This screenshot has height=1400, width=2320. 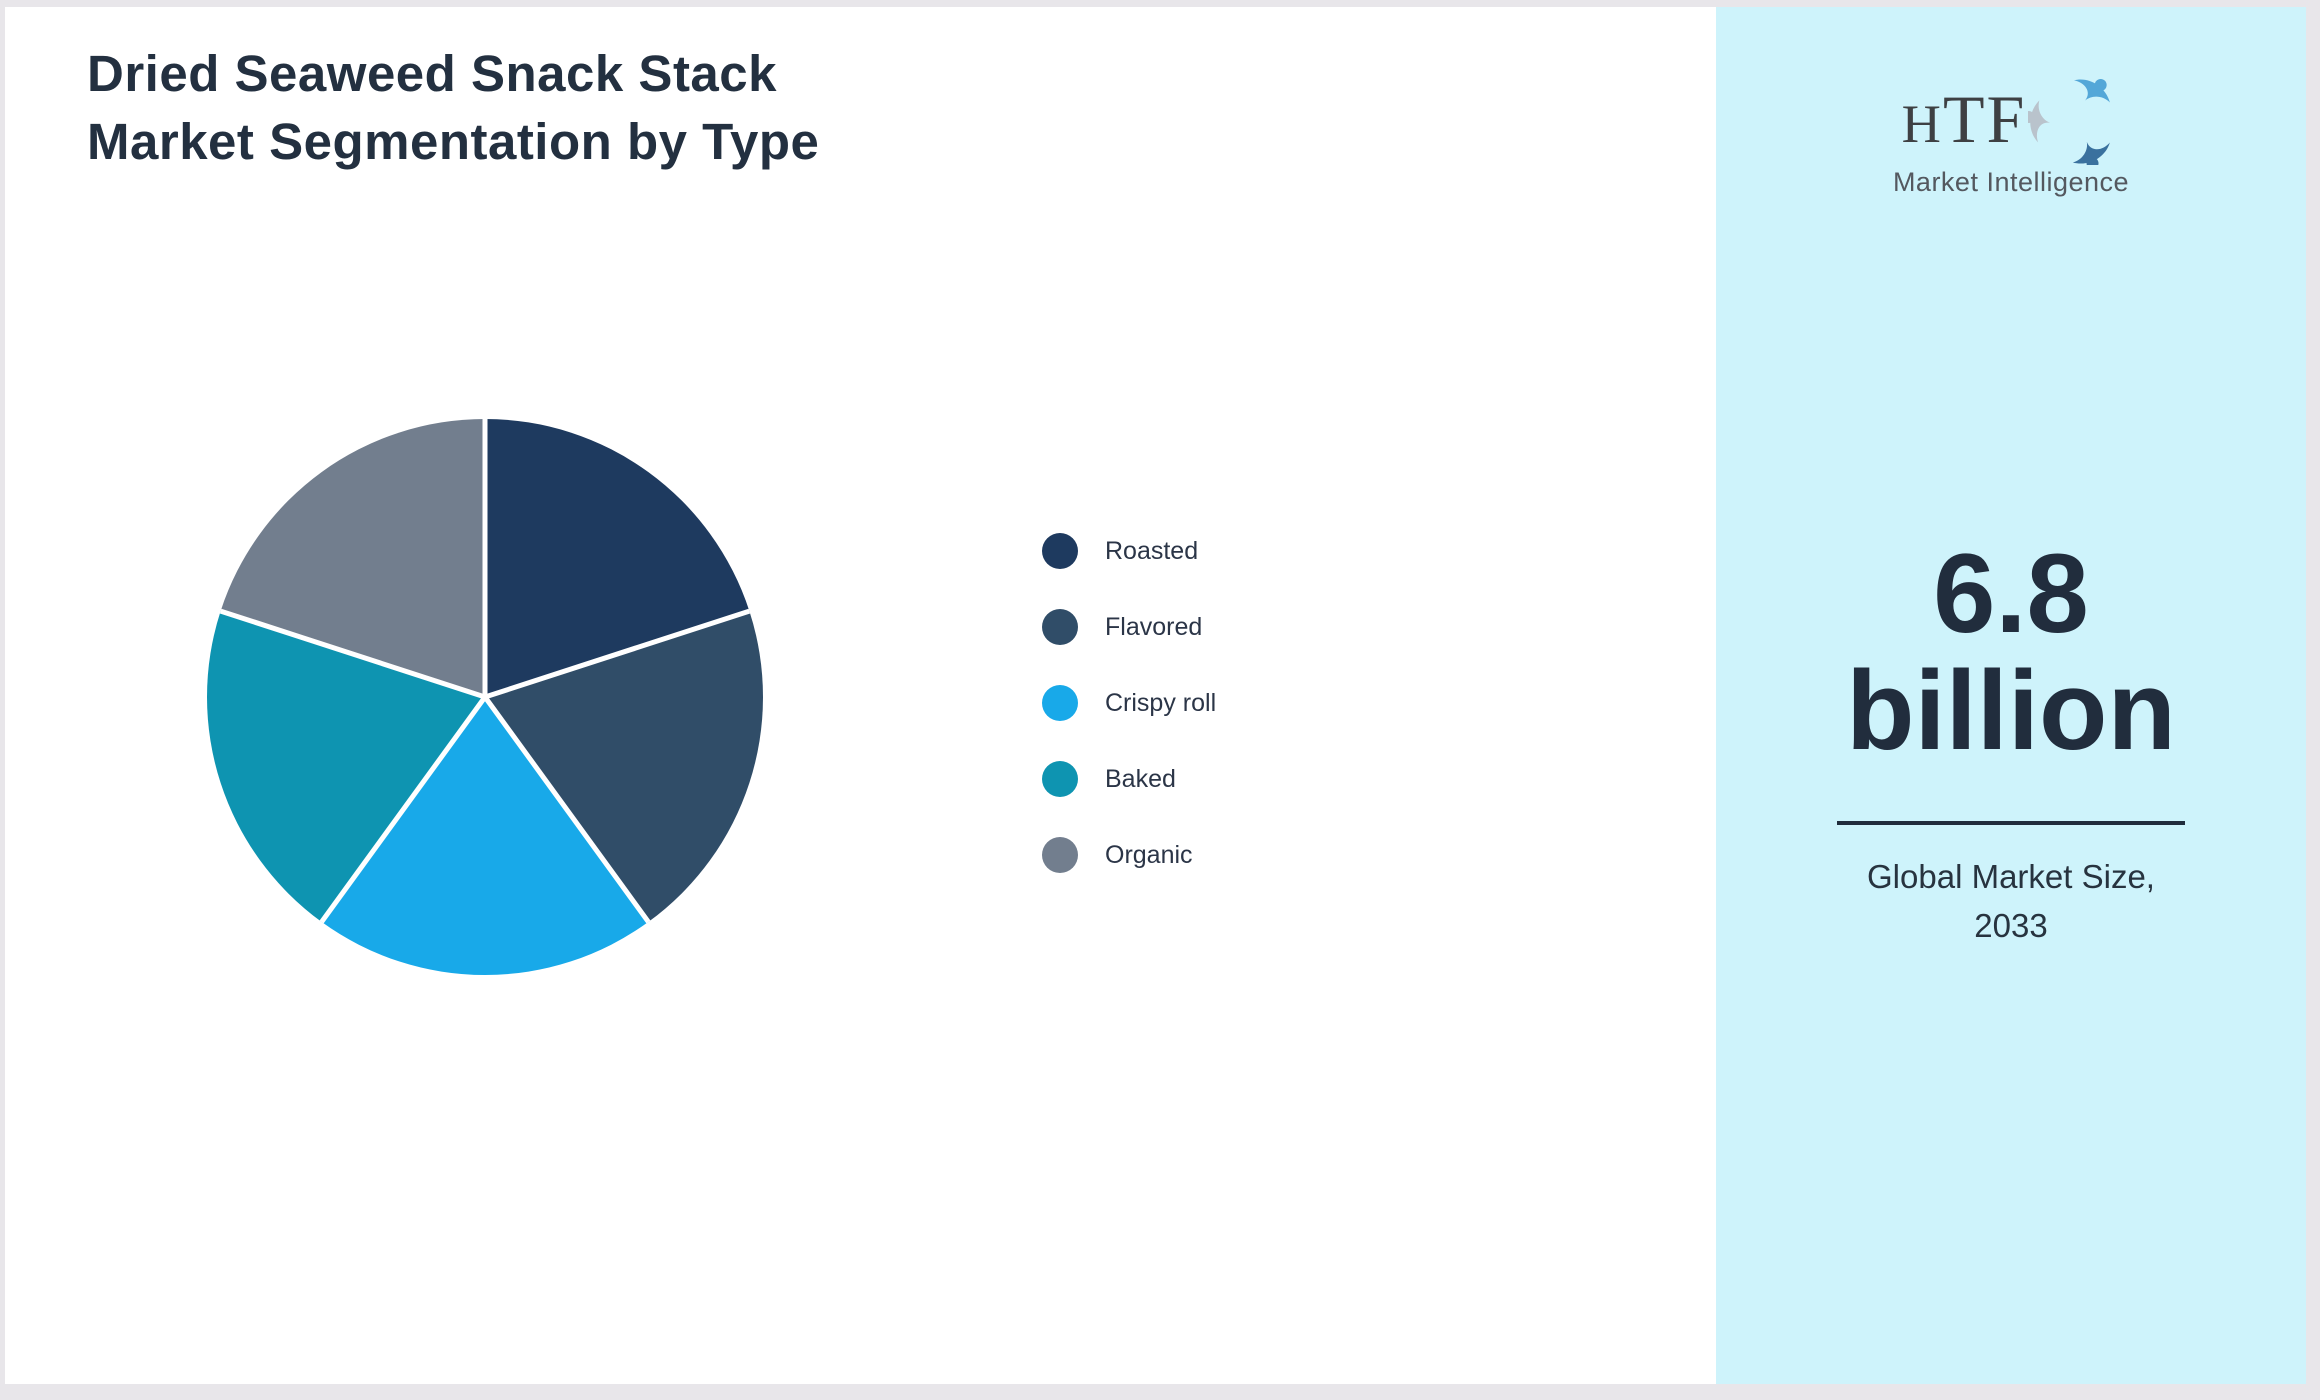 I want to click on market-size-caption-line1: Global Market Size,, so click(x=2011, y=876).